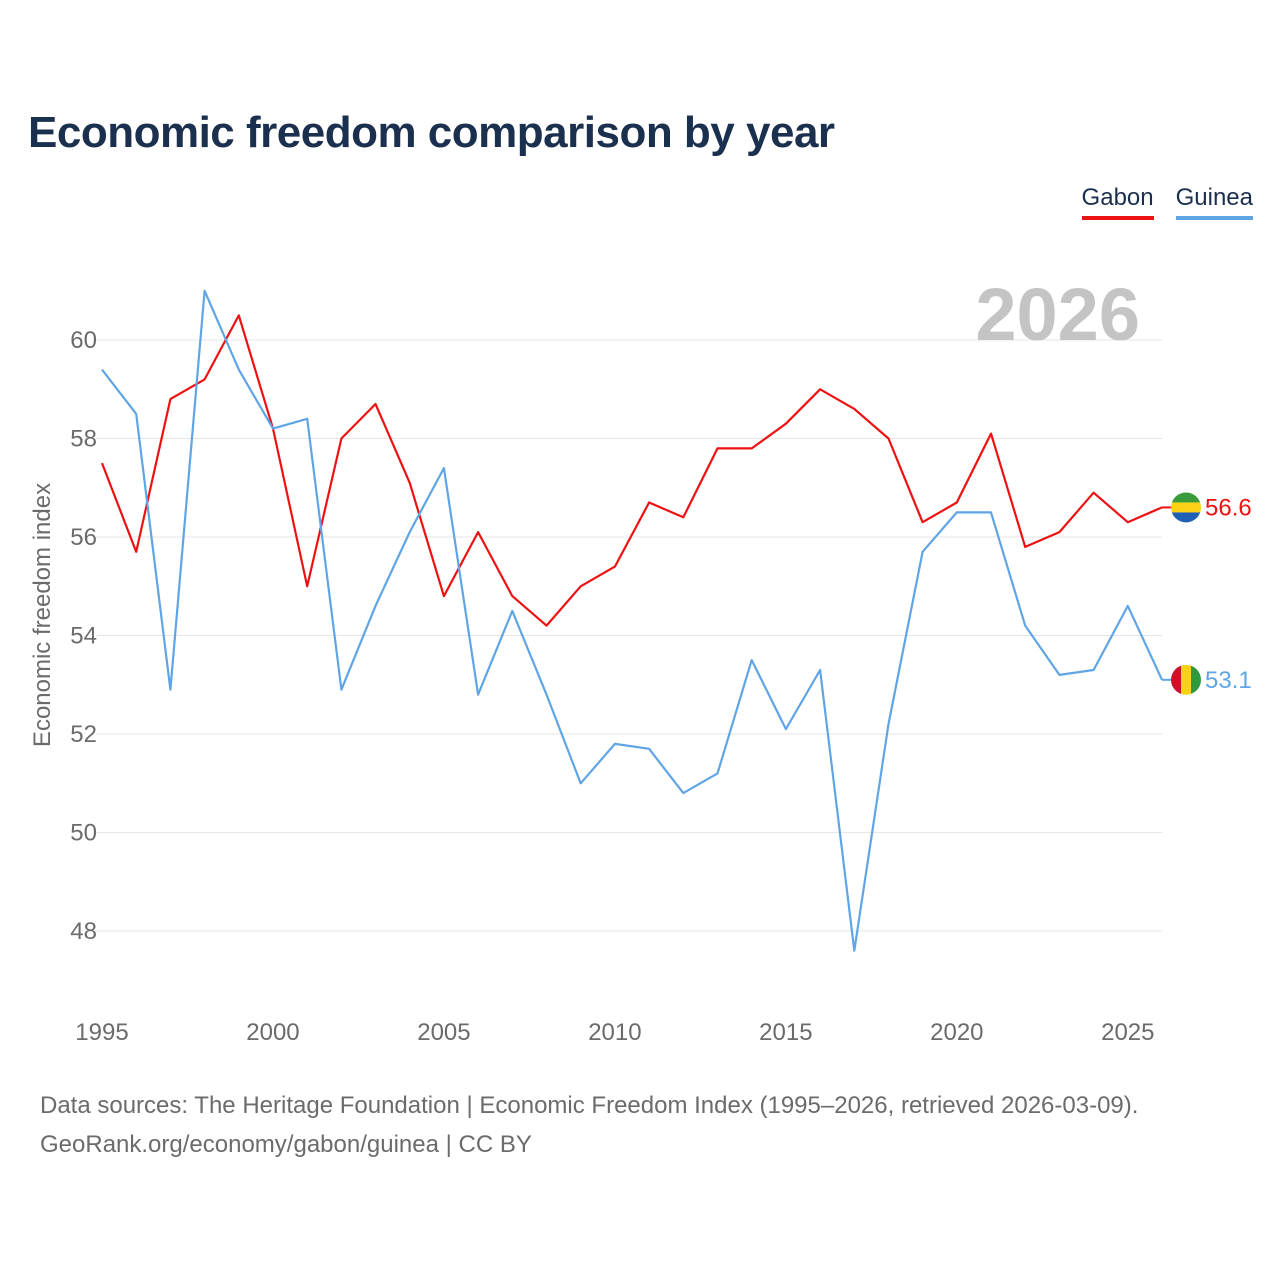 This screenshot has width=1280, height=1280. Describe the element at coordinates (83, 833) in the screenshot. I see `y-tick-label: 50` at that location.